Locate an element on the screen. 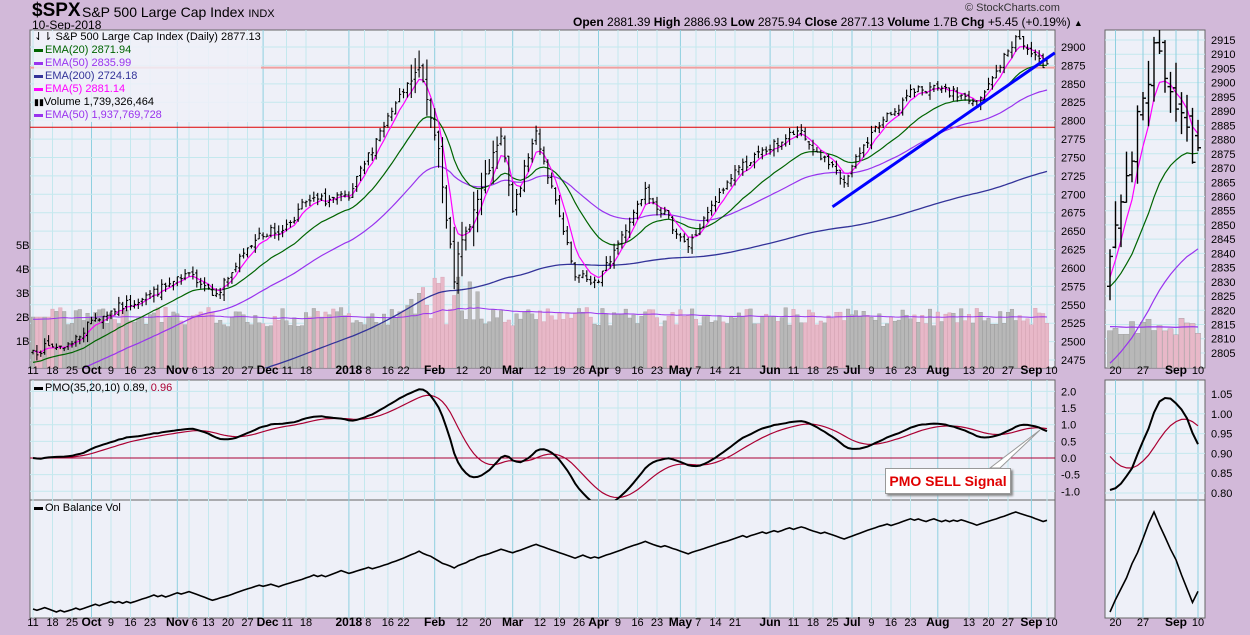 Image resolution: width=1250 pixels, height=635 pixels. price-axis-label: 2850 is located at coordinates (1073, 85).